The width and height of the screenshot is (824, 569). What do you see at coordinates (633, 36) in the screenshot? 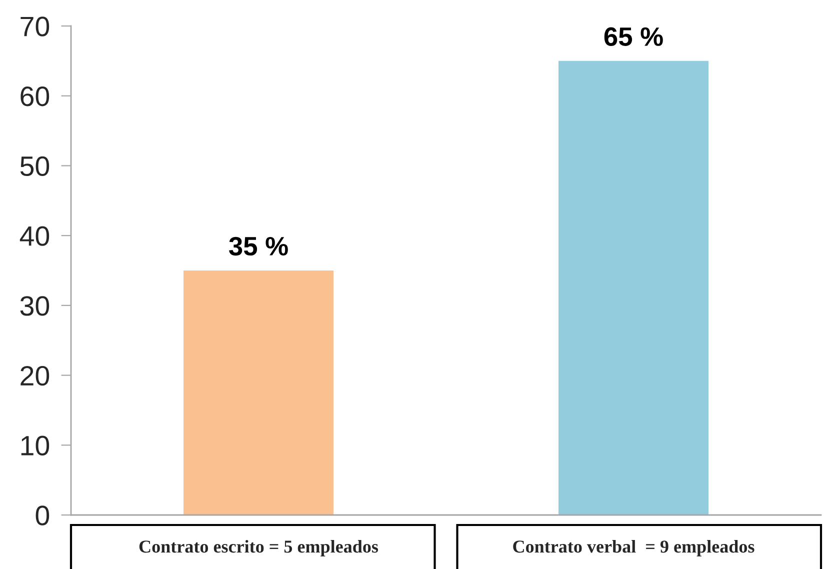
I see `data-label: 65 %` at bounding box center [633, 36].